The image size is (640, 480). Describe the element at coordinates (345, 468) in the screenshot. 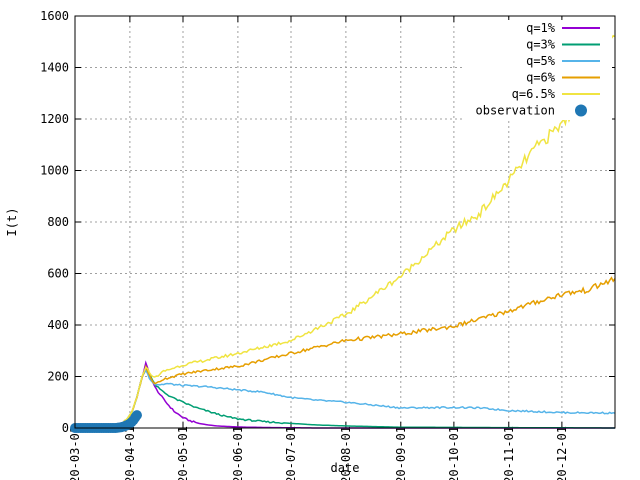

I see `x-axis-label: date` at that location.